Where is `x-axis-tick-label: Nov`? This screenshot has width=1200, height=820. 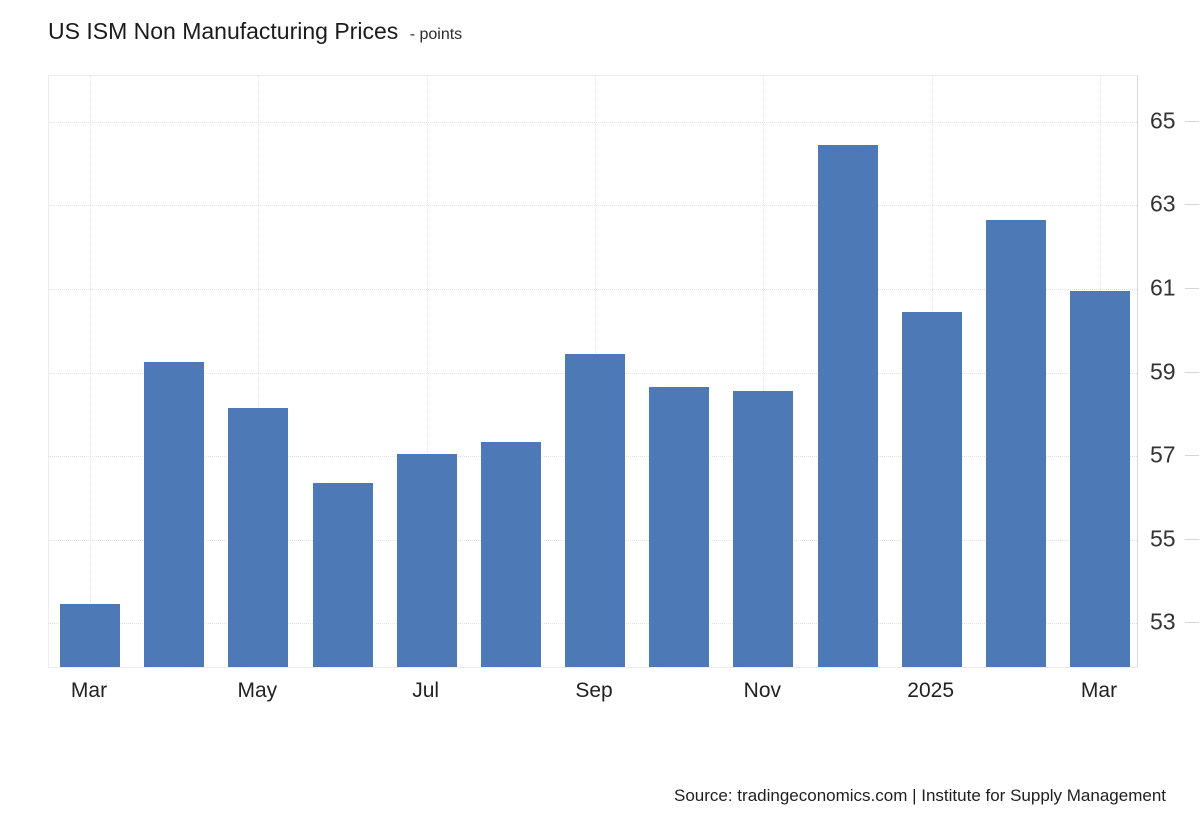 x-axis-tick-label: Nov is located at coordinates (762, 690).